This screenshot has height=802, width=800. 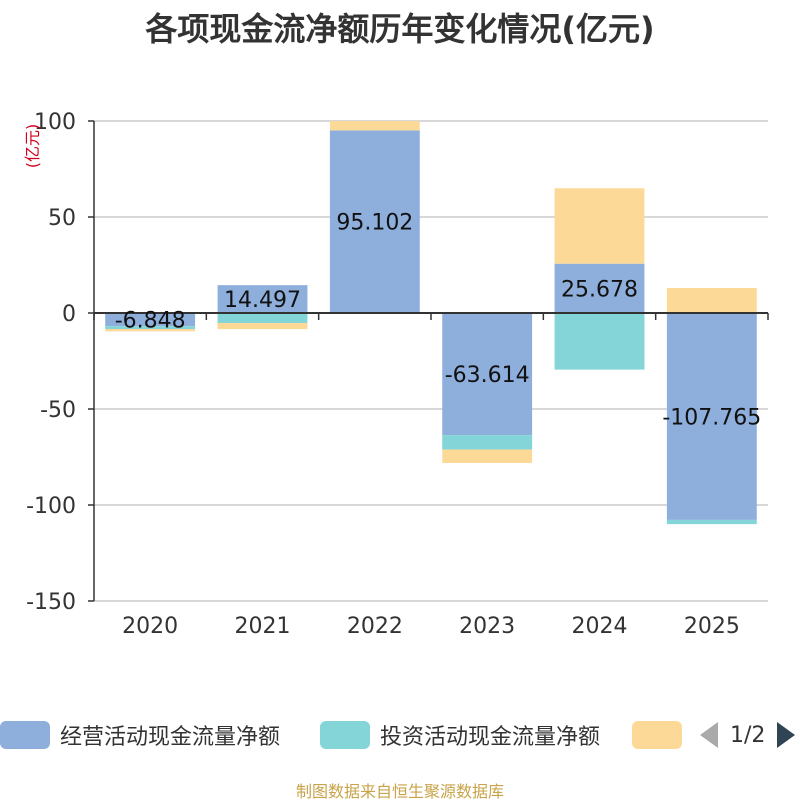 What do you see at coordinates (69, 314) in the screenshot?
I see `y-tick-label: 0` at bounding box center [69, 314].